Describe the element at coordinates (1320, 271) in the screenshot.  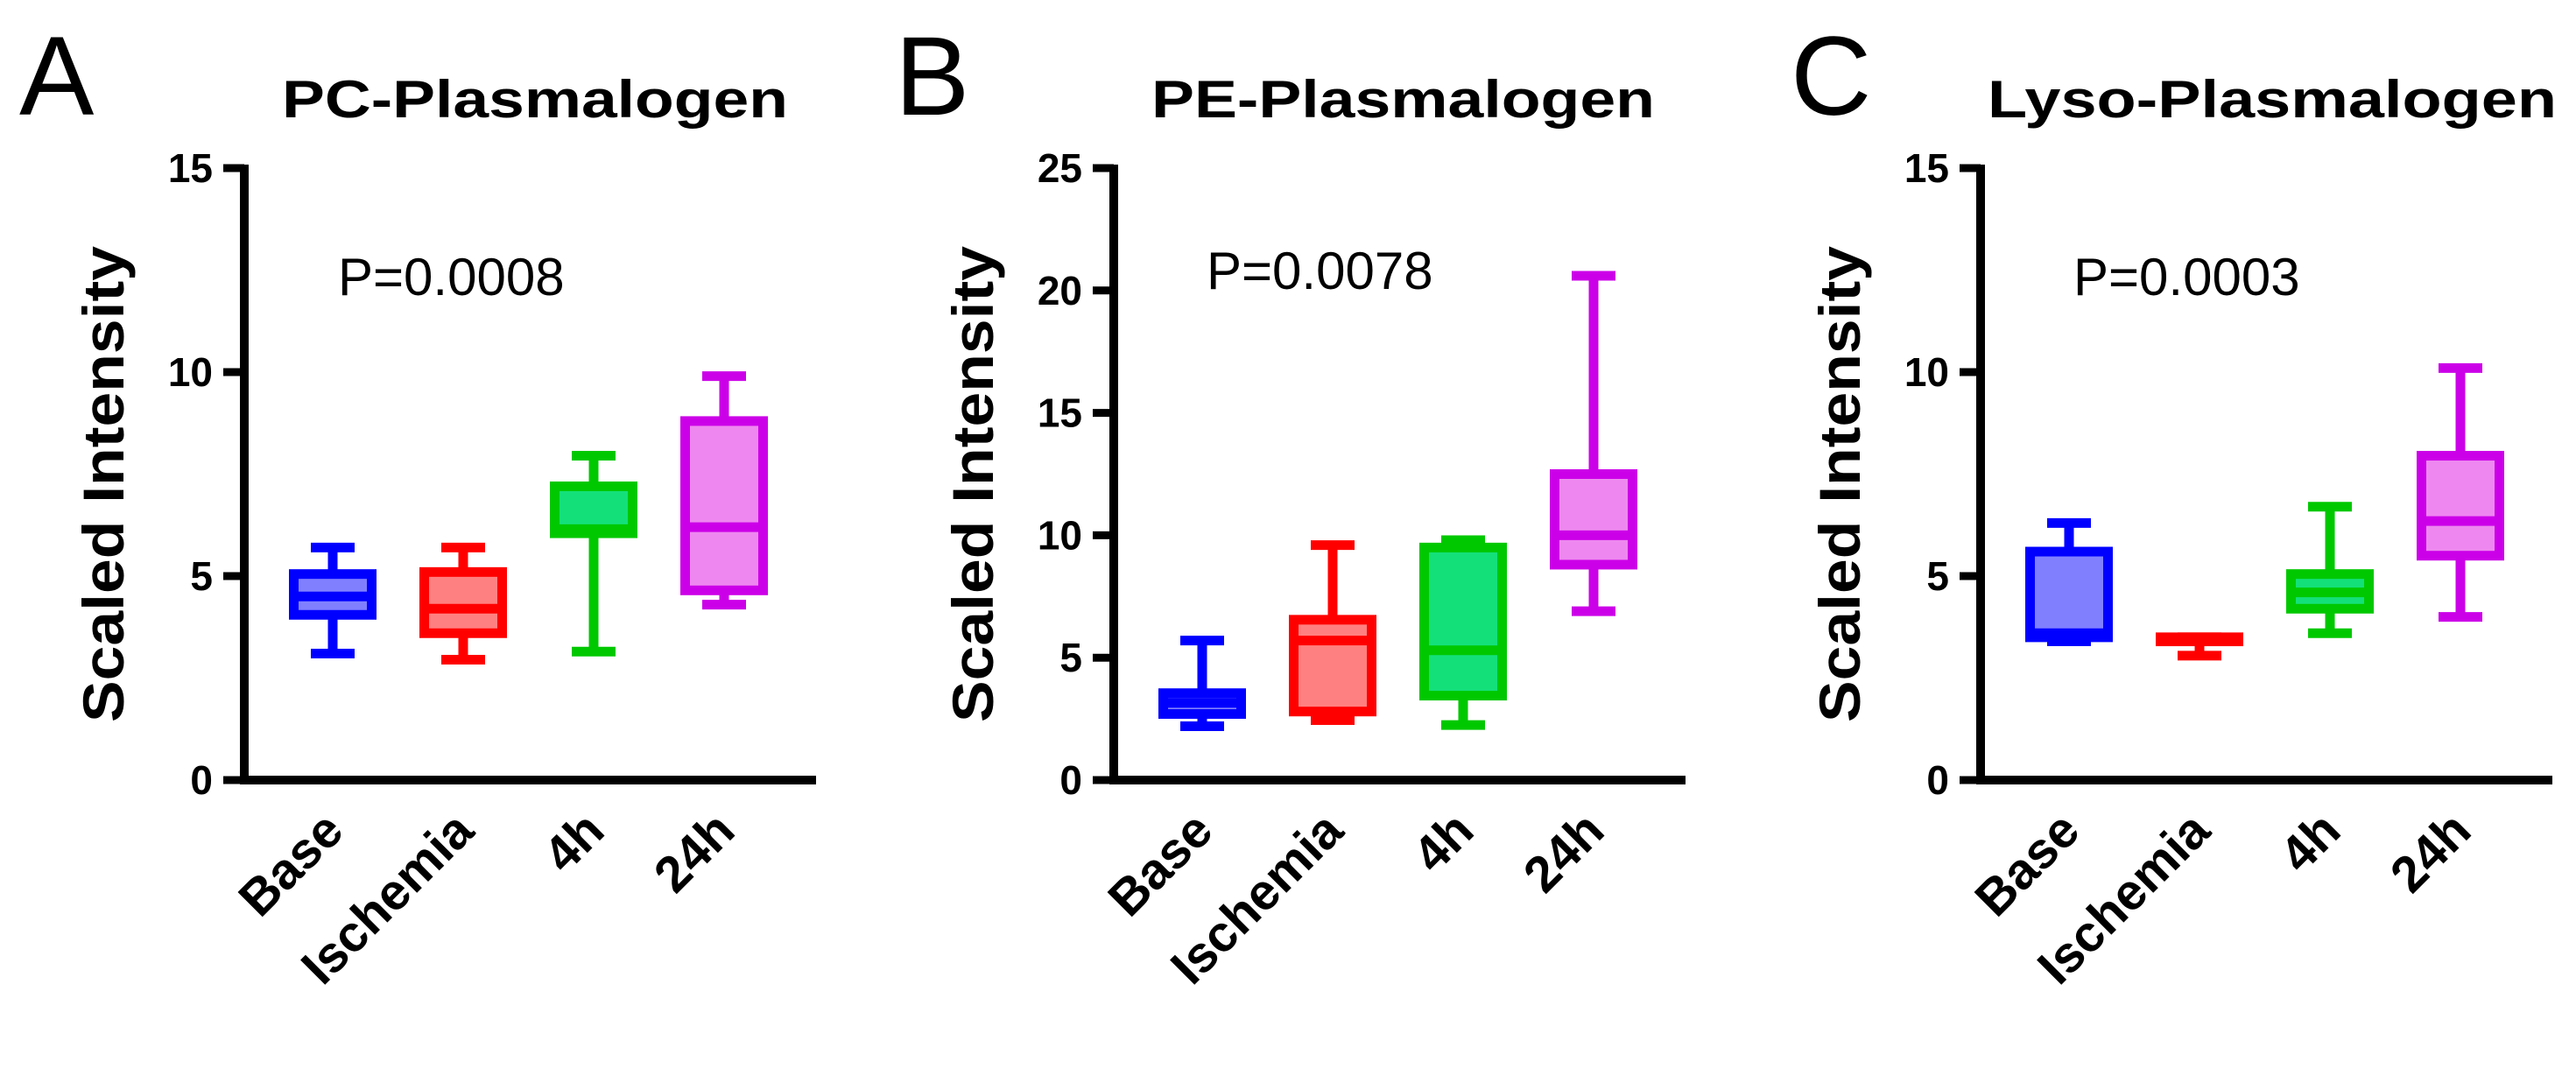
I see `p-value-annotation: P=0.0078` at that location.